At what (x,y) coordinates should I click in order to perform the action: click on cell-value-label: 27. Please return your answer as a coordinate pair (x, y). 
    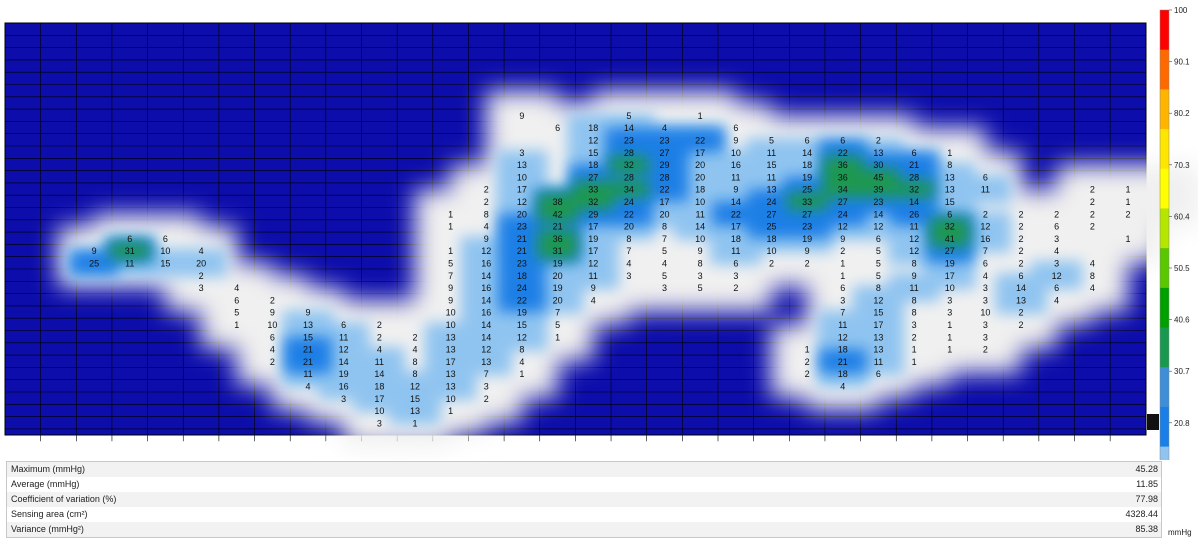
    Looking at the image, I should click on (593, 177).